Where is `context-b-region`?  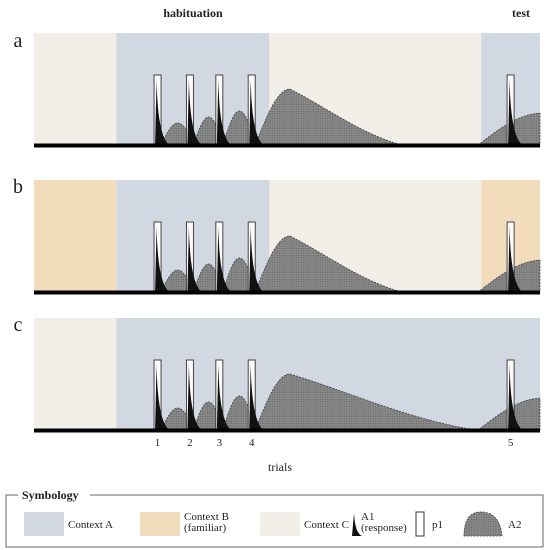
context-b-region is located at coordinates (75, 236).